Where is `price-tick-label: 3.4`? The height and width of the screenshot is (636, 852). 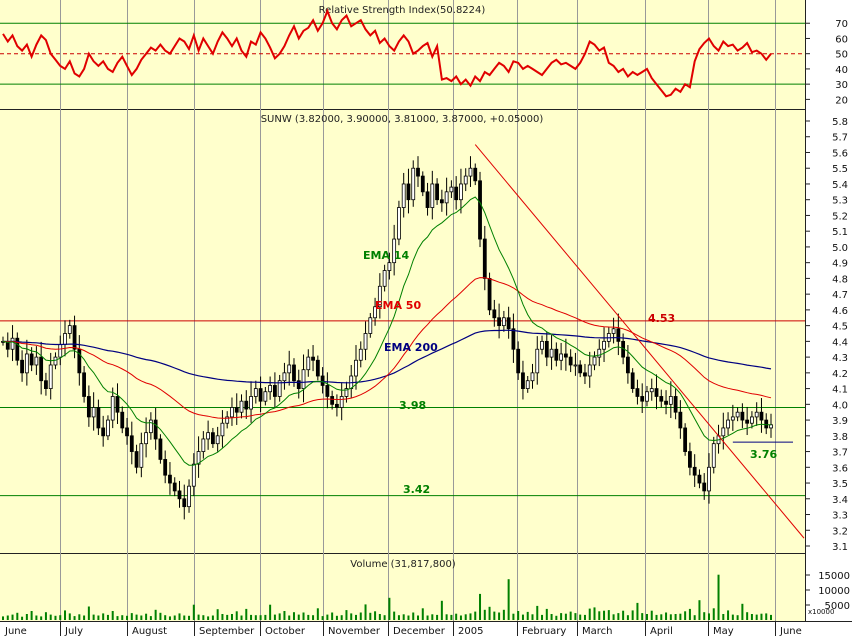
price-tick-label: 3.4 is located at coordinates (840, 500).